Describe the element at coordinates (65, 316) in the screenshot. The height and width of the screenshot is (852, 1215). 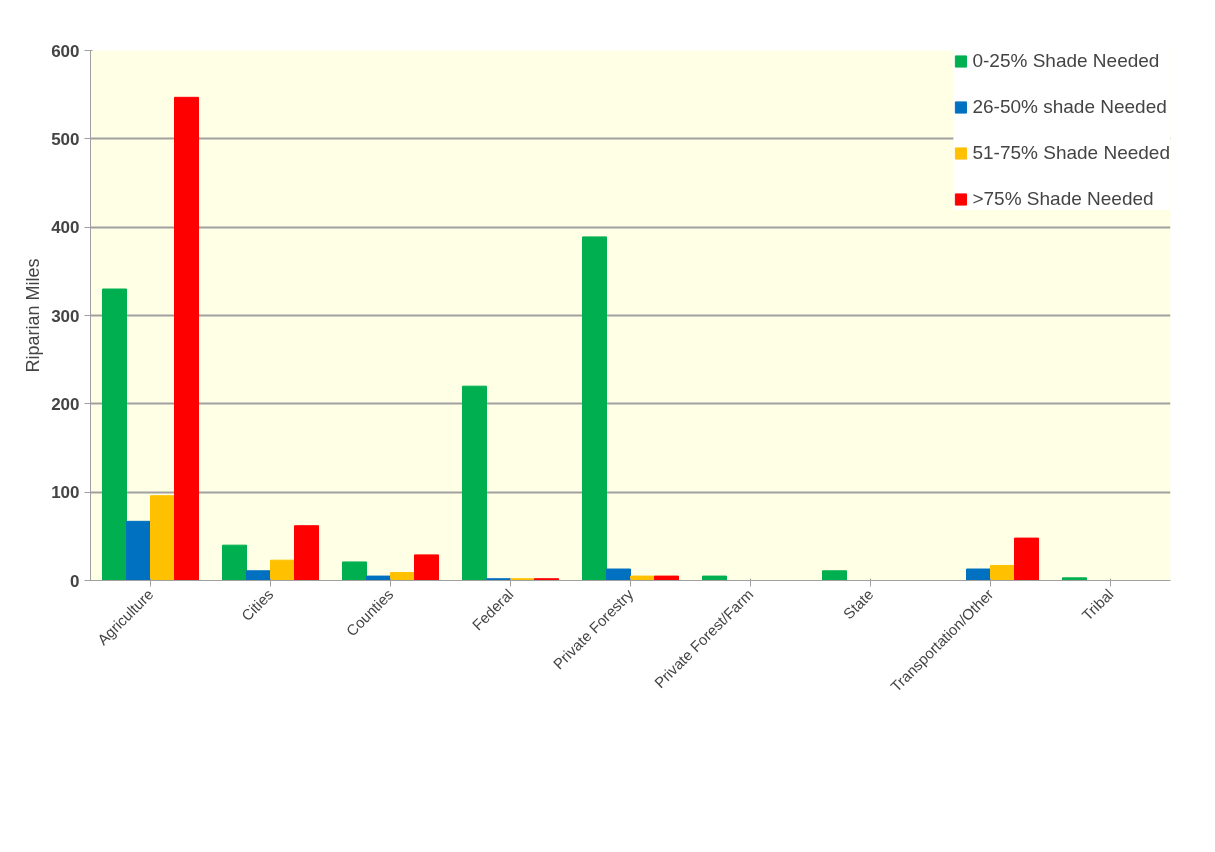
I see `y-tick-label: 300` at that location.